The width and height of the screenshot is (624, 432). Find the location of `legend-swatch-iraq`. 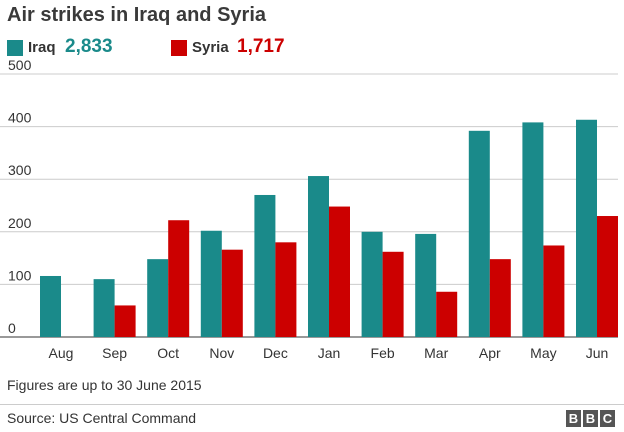

legend-swatch-iraq is located at coordinates (15, 48).